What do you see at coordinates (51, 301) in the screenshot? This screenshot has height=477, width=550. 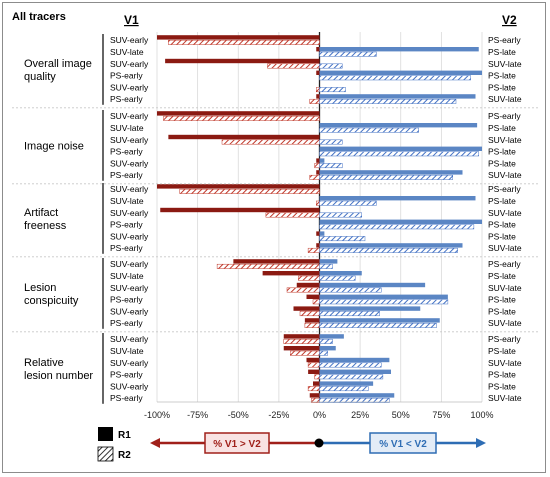 I see `group-label: conspicuity` at bounding box center [51, 301].